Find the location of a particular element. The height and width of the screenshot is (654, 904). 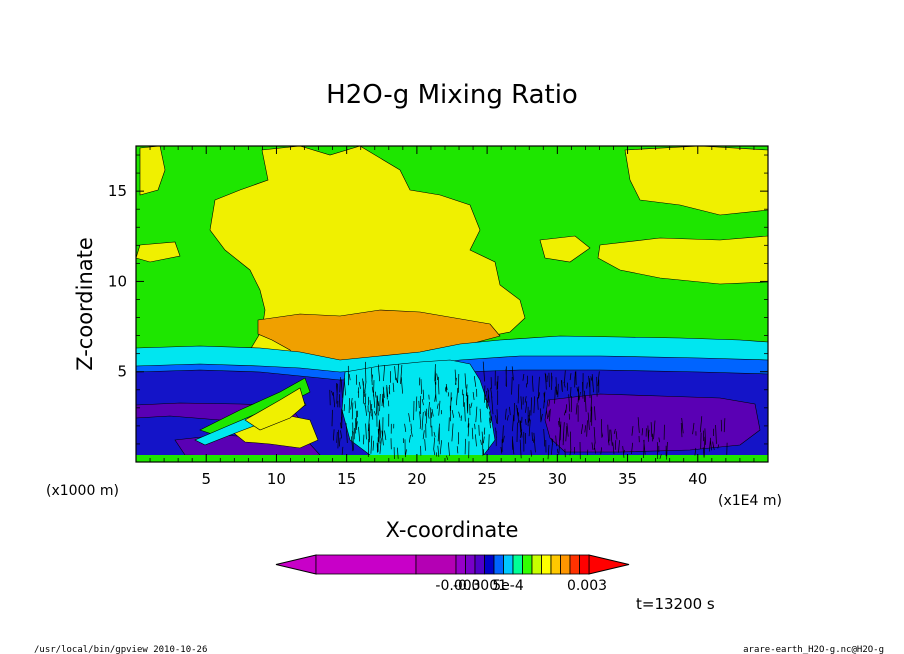

contour-band-yellow-right is located at coordinates (682, 260).